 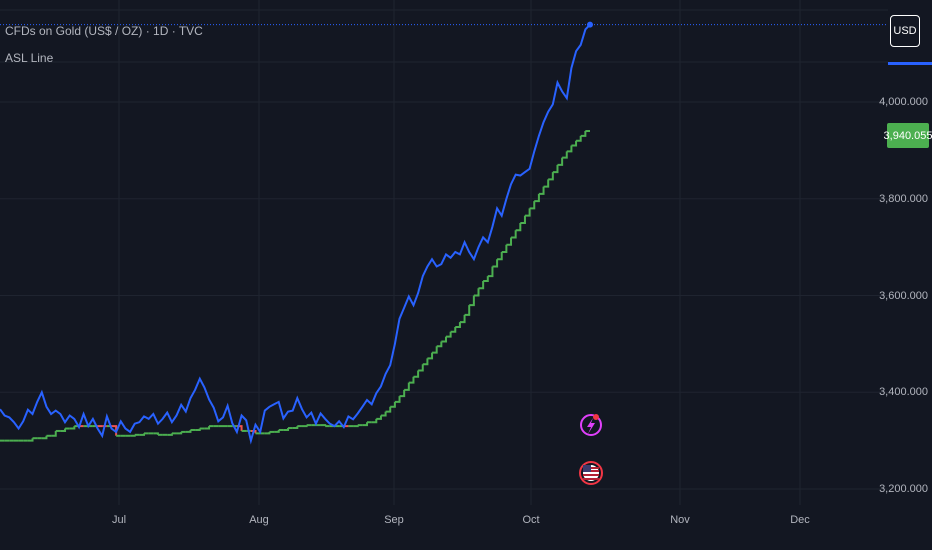 I want to click on x-tick-label: Sep, so click(x=394, y=520).